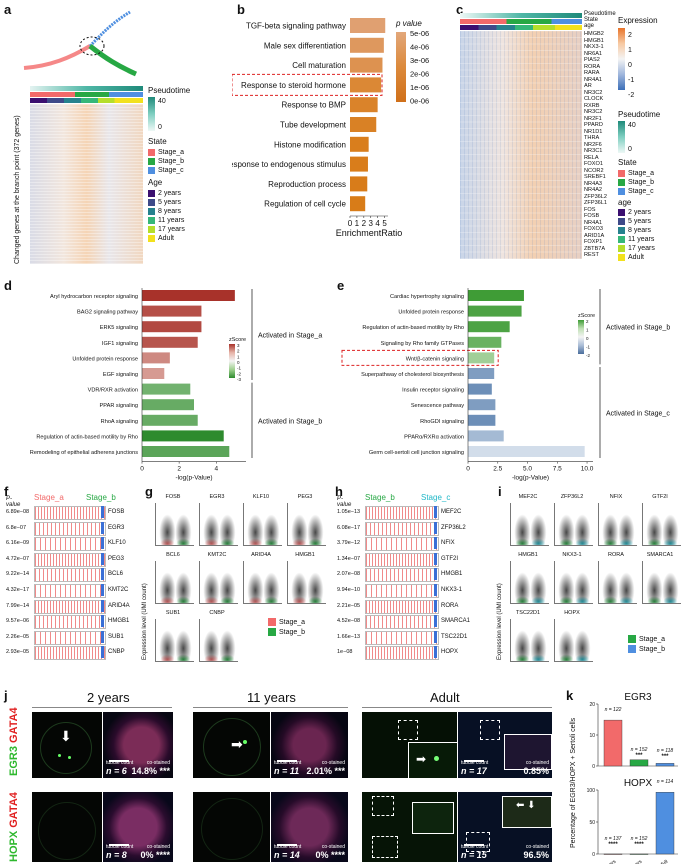  What do you see at coordinates (18, 558) in the screenshot?
I see `p-value: 4.72e−07` at bounding box center [18, 558].